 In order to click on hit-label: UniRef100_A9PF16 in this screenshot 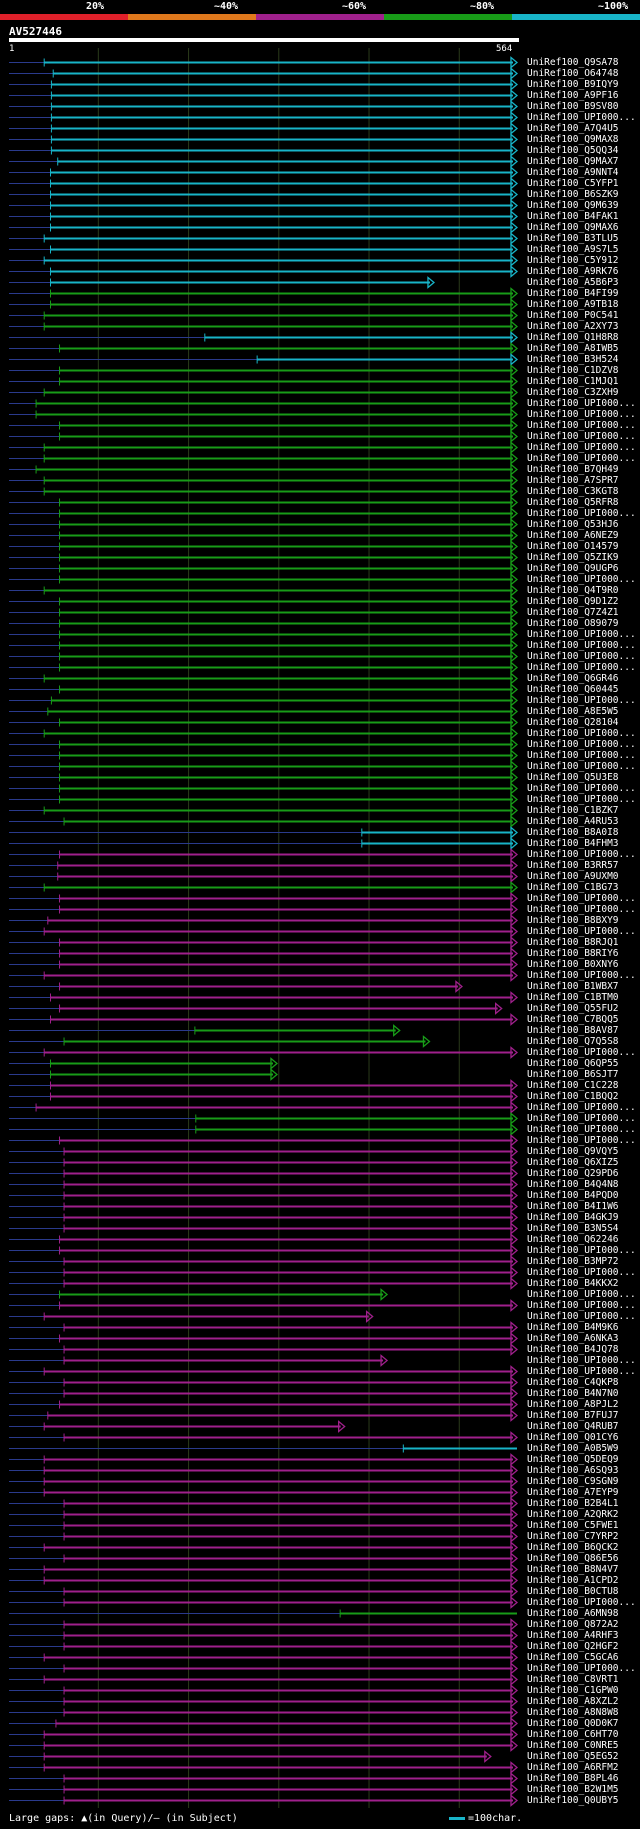, I will do `click(573, 95)`.